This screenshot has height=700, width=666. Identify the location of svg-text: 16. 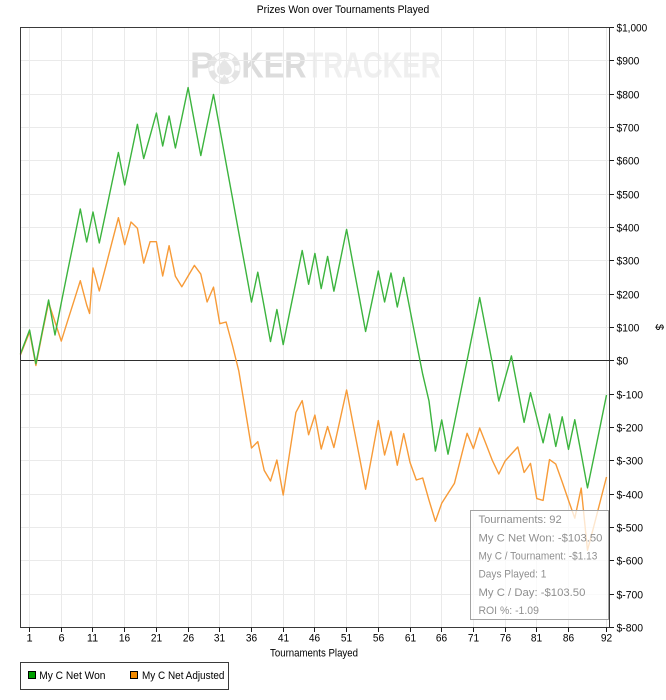
(124, 639).